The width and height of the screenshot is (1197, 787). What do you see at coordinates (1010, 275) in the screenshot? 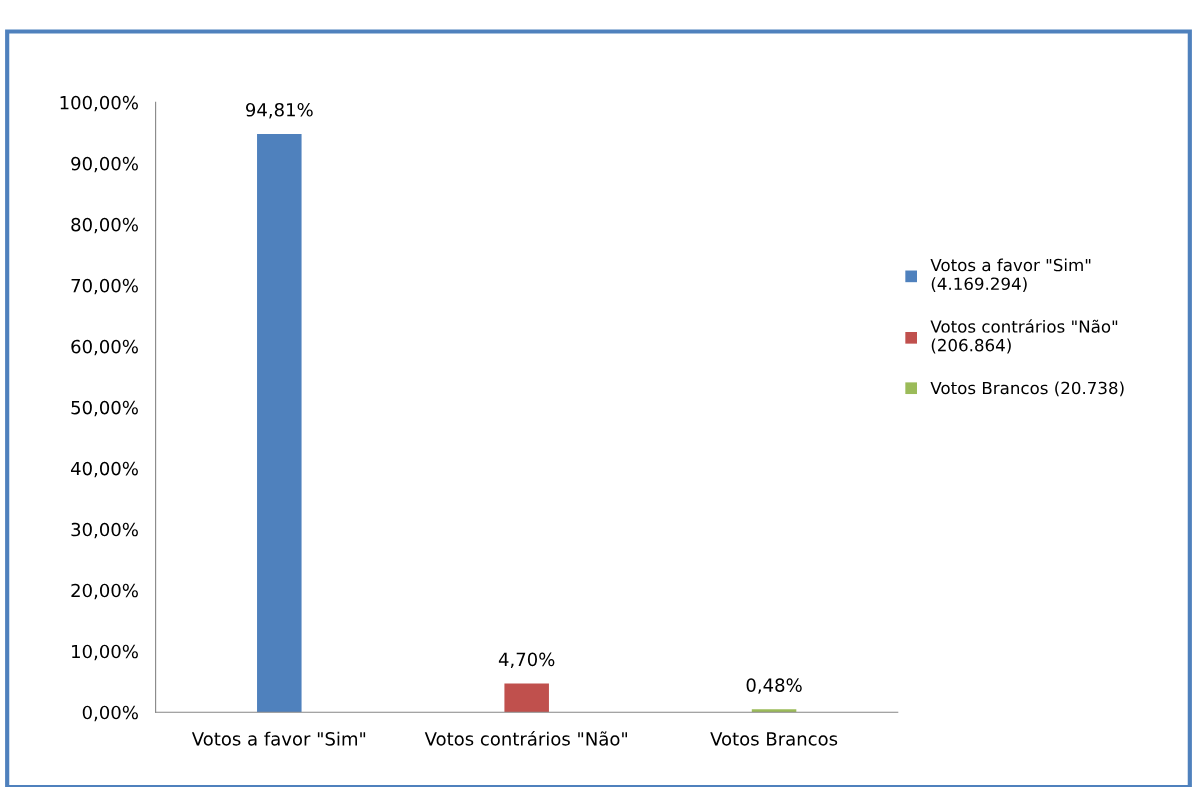
I see `legend-label: Votos a favor "Sim" (4.169.294)` at bounding box center [1010, 275].